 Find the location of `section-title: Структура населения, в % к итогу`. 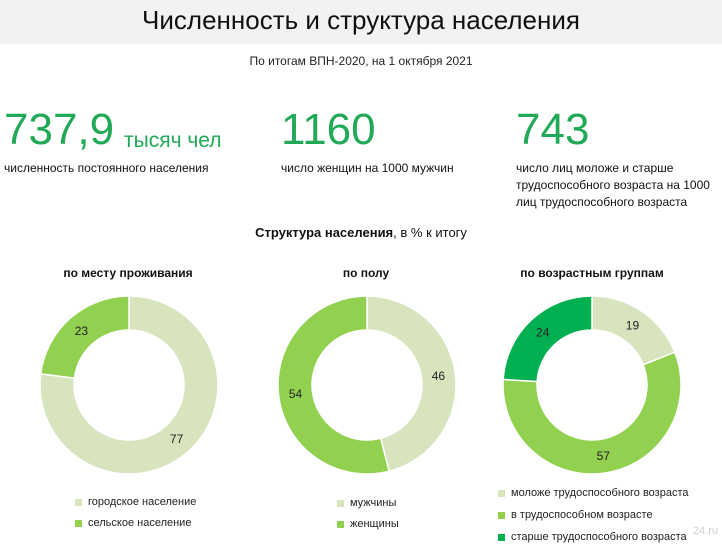

section-title: Структура населения, в % к итогу is located at coordinates (361, 232).